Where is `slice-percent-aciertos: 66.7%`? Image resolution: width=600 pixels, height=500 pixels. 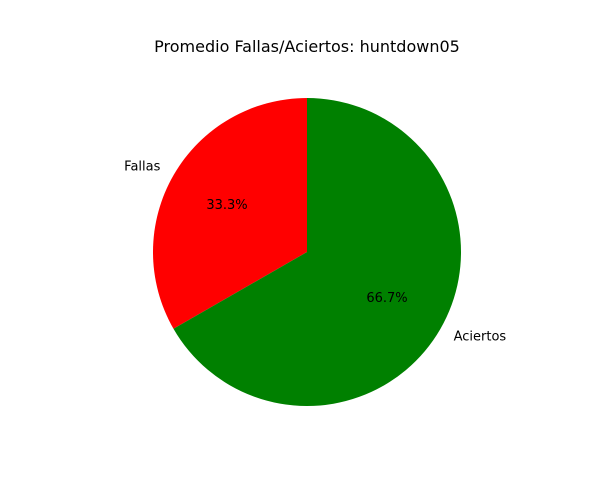
slice-percent-aciertos: 66.7% is located at coordinates (386, 298).